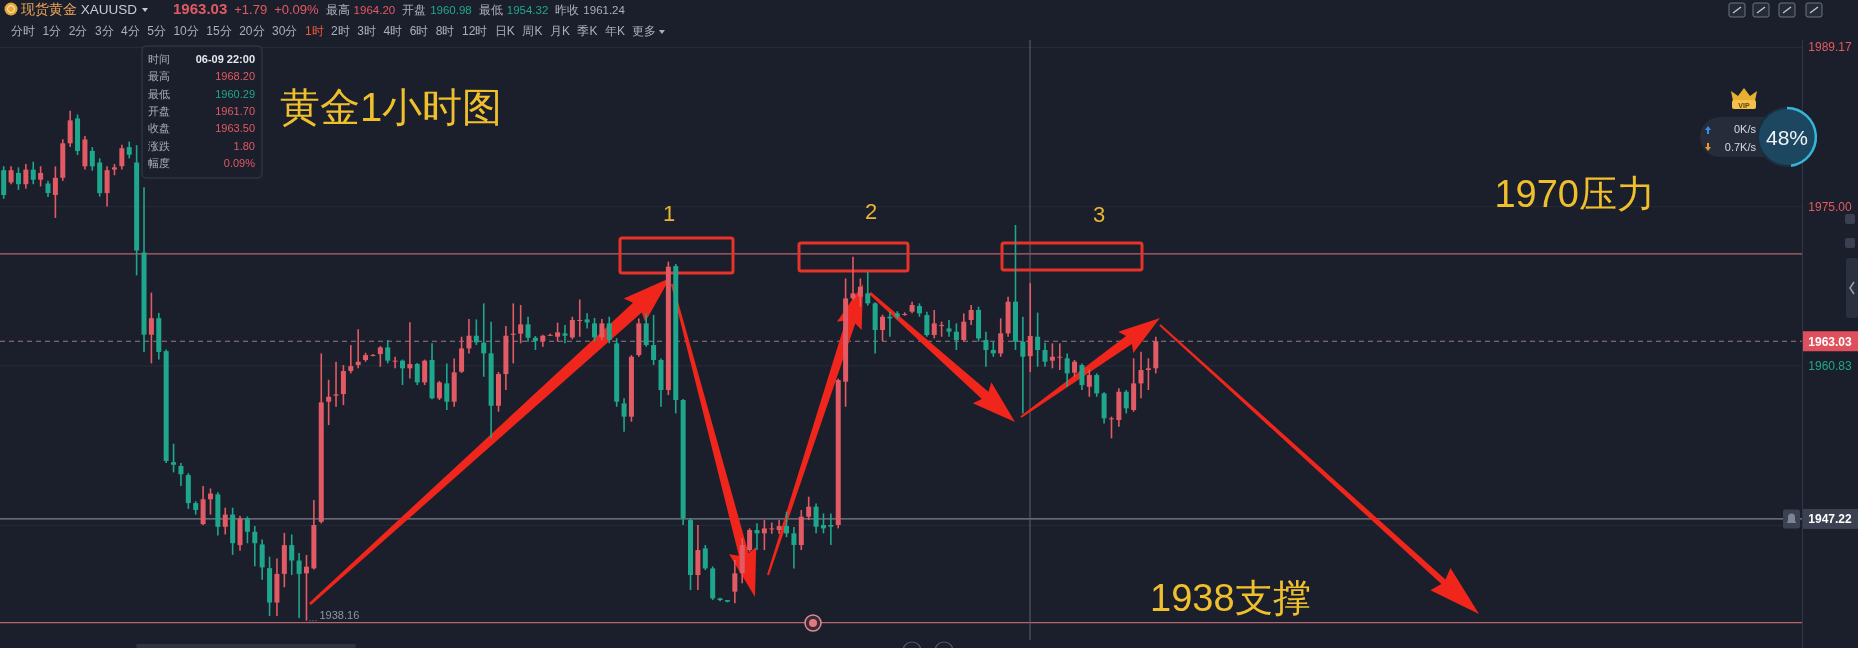 The image size is (1858, 648). I want to click on annotation: 时间, so click(159, 59).